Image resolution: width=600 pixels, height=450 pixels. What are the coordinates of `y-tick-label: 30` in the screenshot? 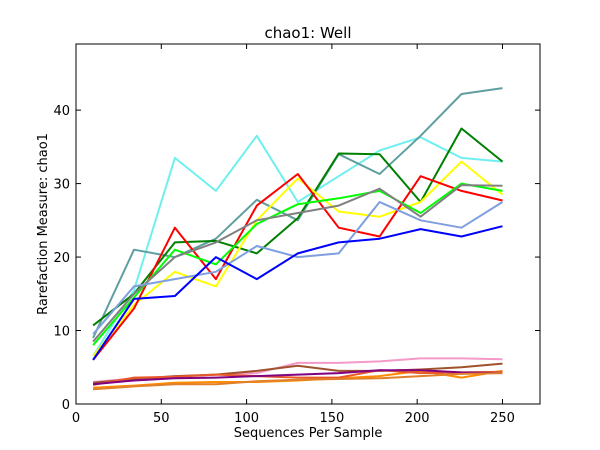 It's located at (61, 185).